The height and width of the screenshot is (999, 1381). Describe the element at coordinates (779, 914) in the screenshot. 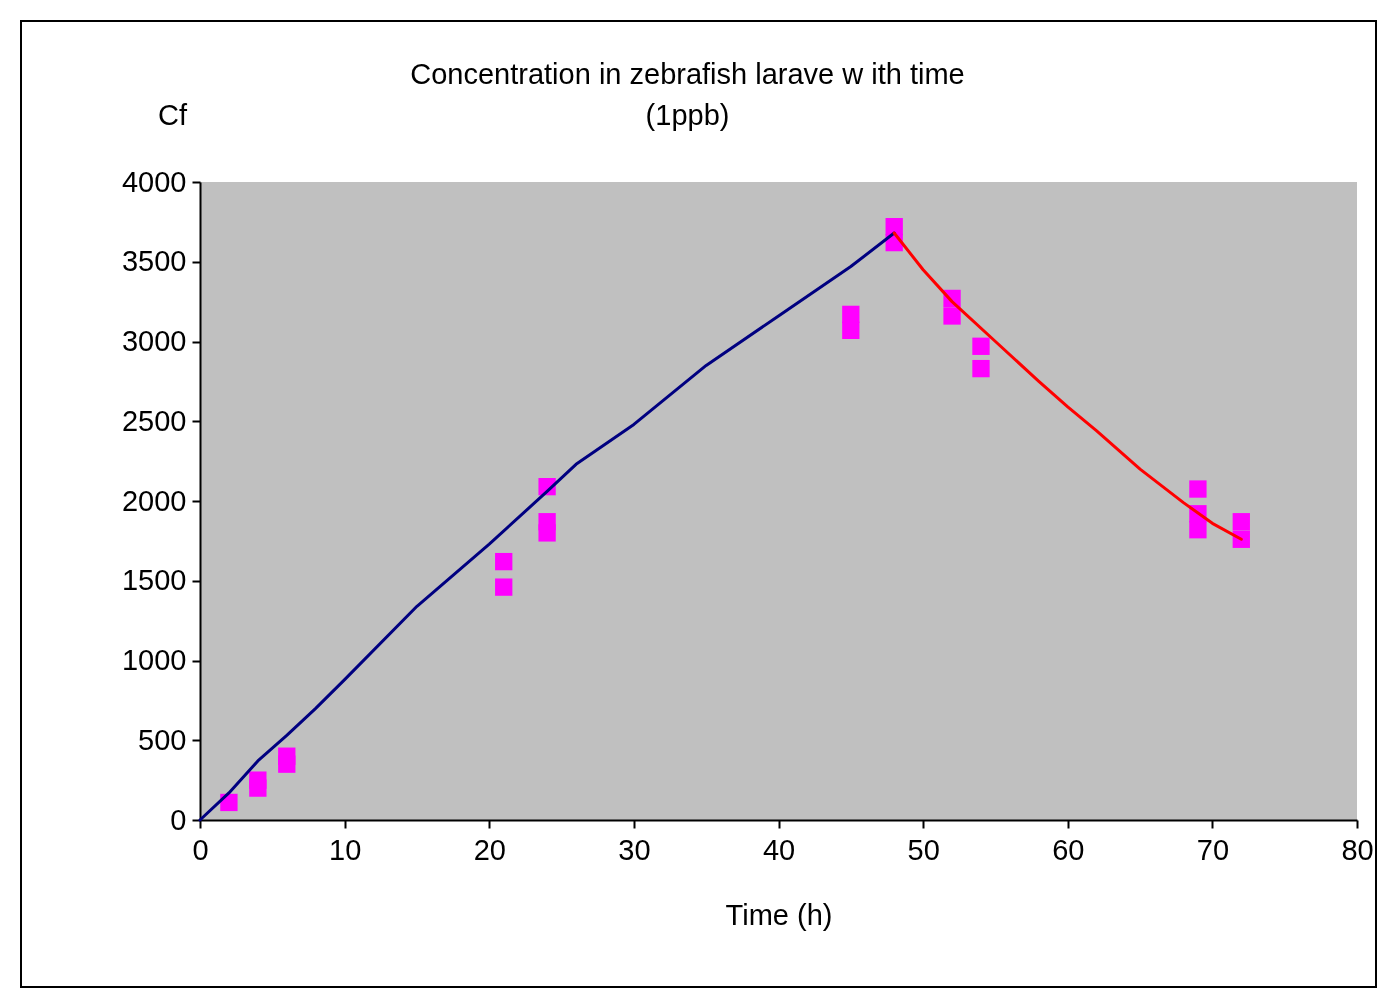

I see `x-axis-title: Time (h)` at that location.